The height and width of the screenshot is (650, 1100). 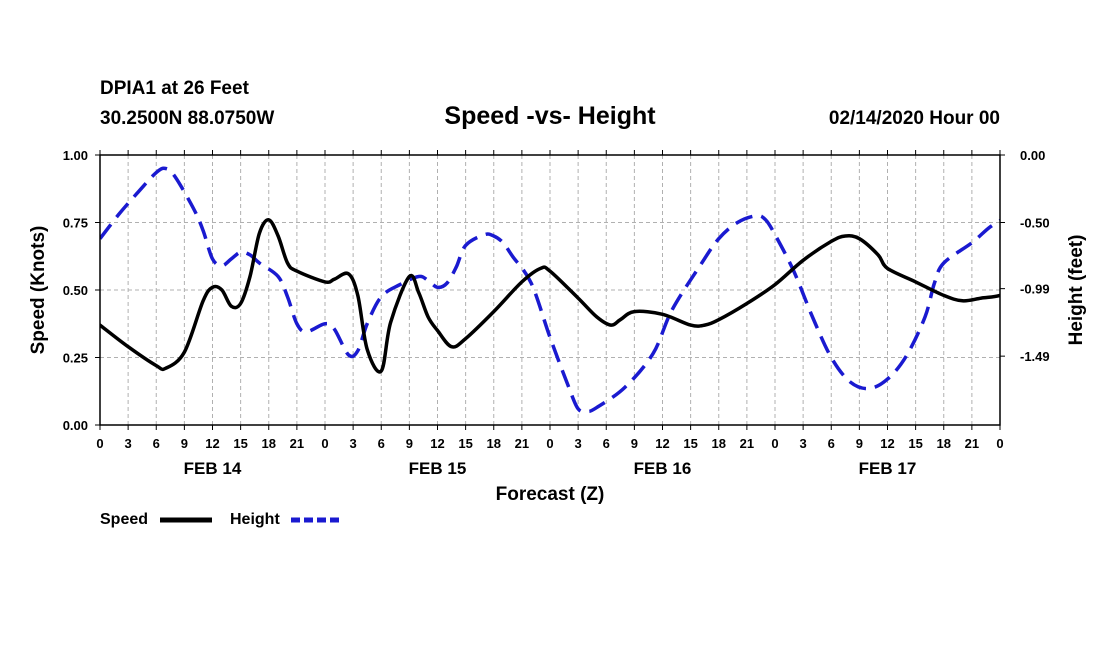 I want to click on legend: Speed Height, so click(x=221, y=519).